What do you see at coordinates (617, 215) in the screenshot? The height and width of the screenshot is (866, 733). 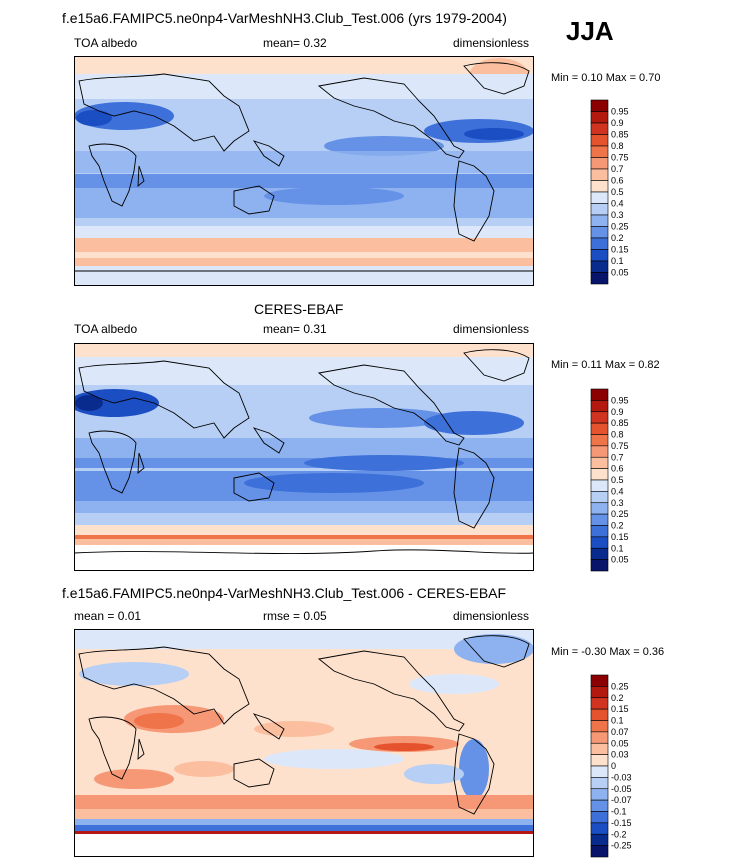 I see `colorbar-label: 0.3` at bounding box center [617, 215].